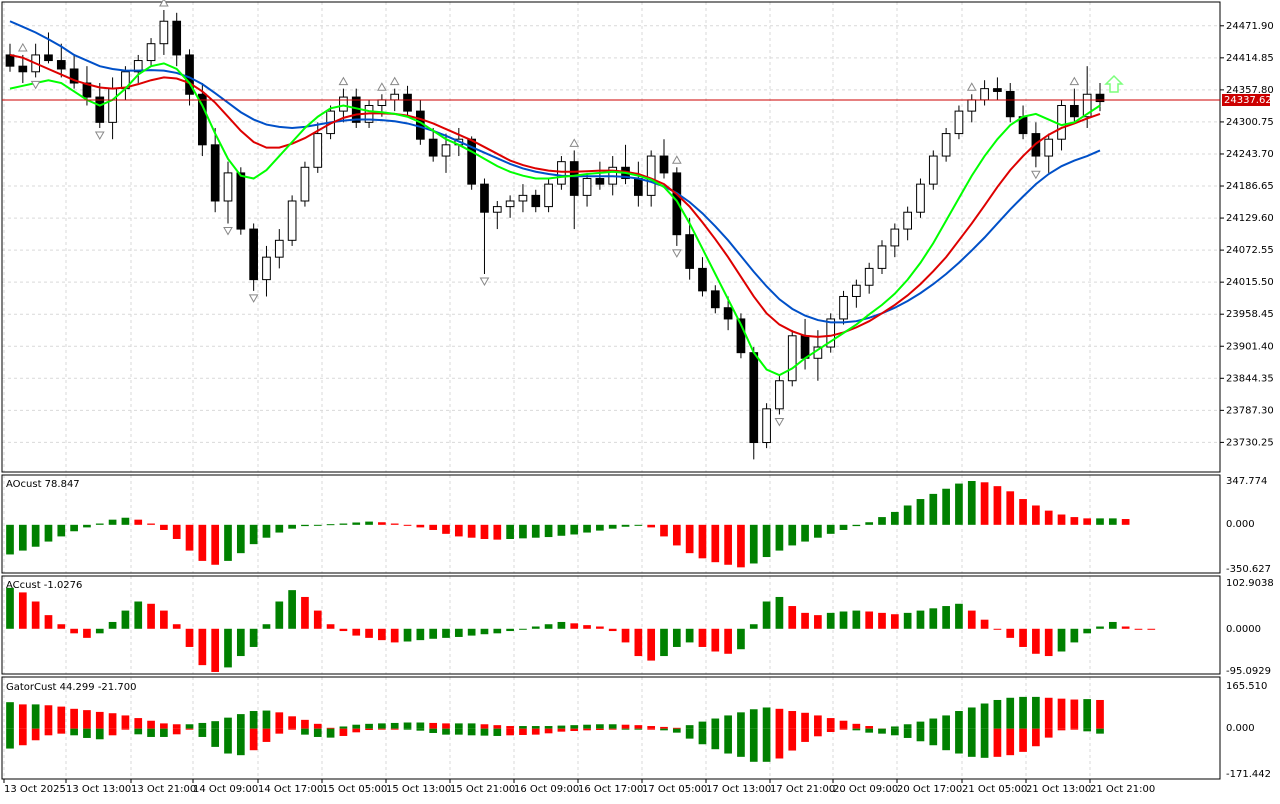 This screenshot has height=804, width=1280. I want to click on ac-y-bot: -95.0929, so click(1248, 671).